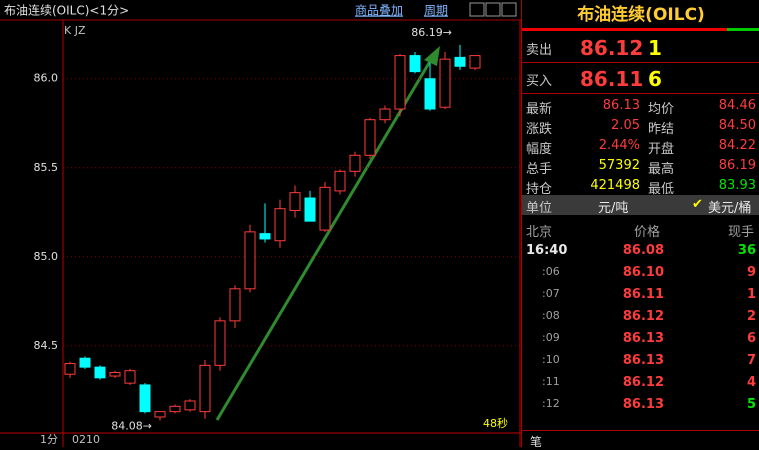 The width and height of the screenshot is (759, 450). Describe the element at coordinates (619, 145) in the screenshot. I see `stat-value: 2.44%` at that location.